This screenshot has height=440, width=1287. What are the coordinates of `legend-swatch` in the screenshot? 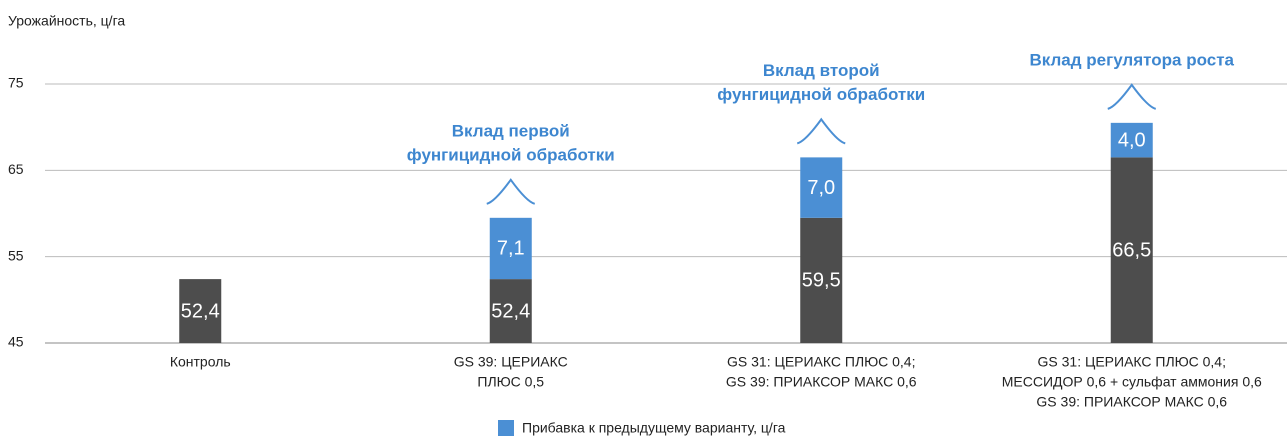 It's located at (506, 428).